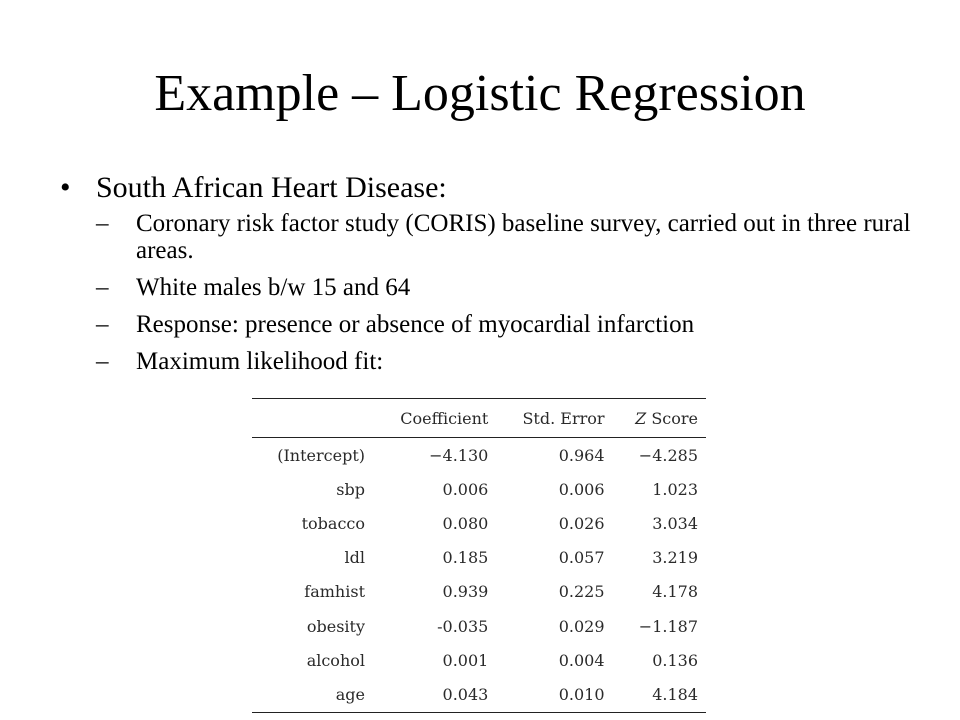  What do you see at coordinates (675, 694) in the screenshot?
I see `z-score-cell: 4.184` at bounding box center [675, 694].